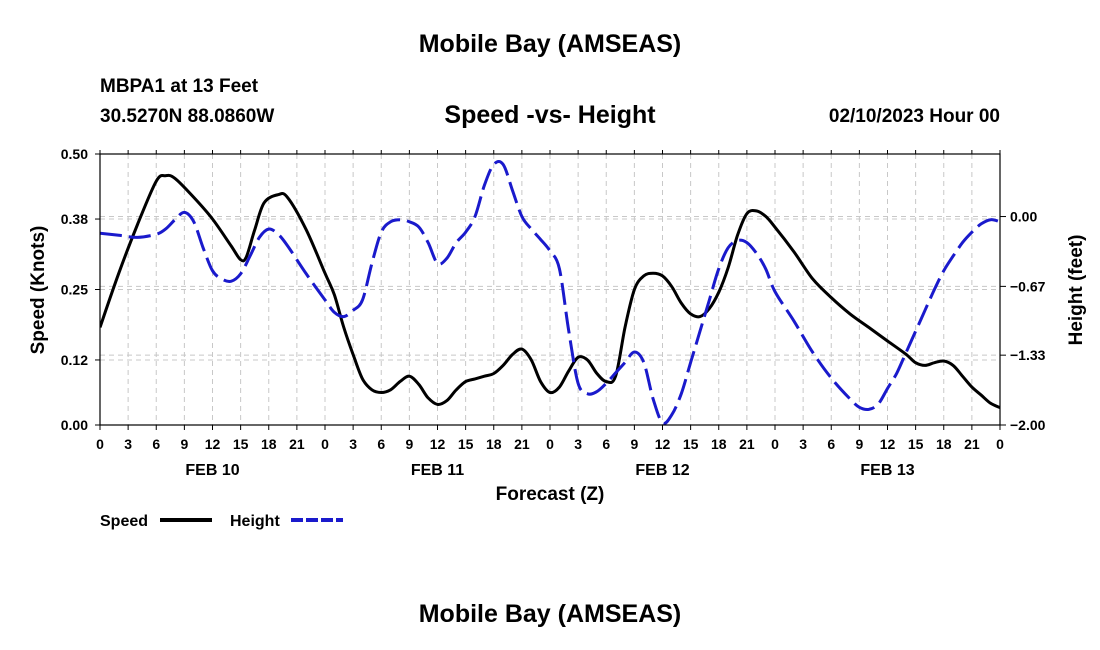 This screenshot has width=1100, height=650. I want to click on y-right-tick-label: −0.67, so click(1028, 286).